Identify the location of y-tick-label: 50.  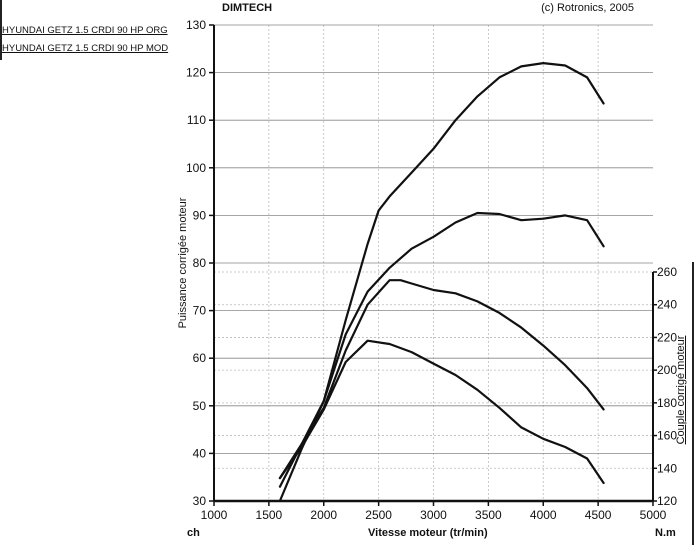
(200, 406).